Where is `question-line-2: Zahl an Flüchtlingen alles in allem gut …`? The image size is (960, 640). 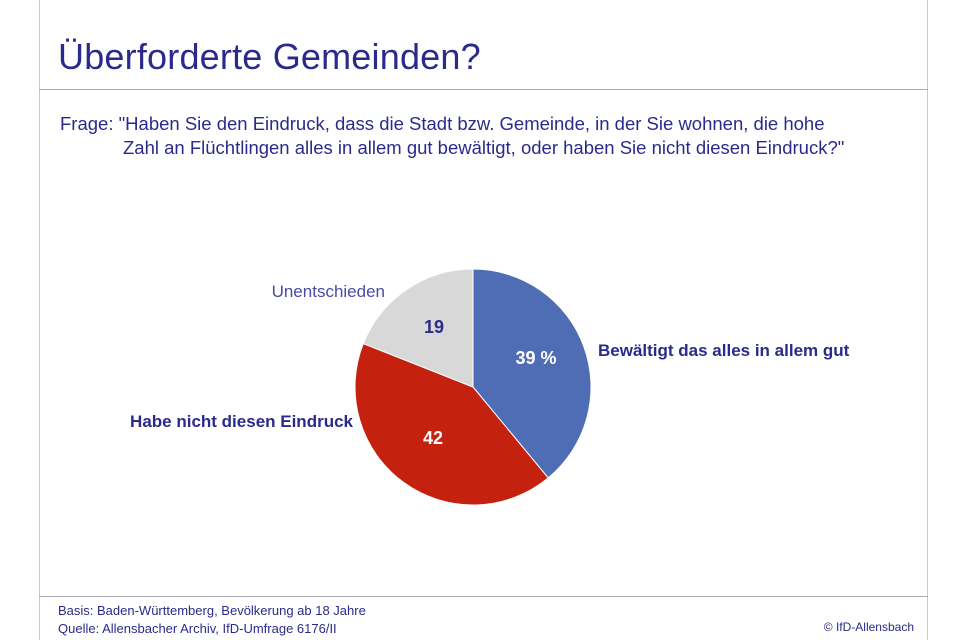 question-line-2: Zahl an Flüchtlingen alles in allem gut … is located at coordinates (484, 147).